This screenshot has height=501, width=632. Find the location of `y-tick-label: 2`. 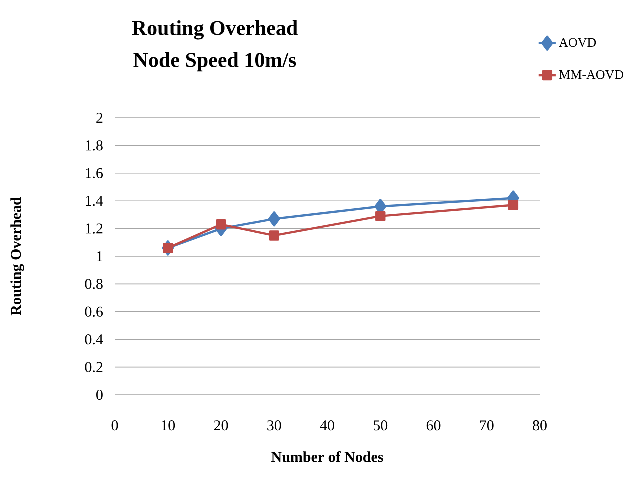

y-tick-label: 2 is located at coordinates (99, 118).